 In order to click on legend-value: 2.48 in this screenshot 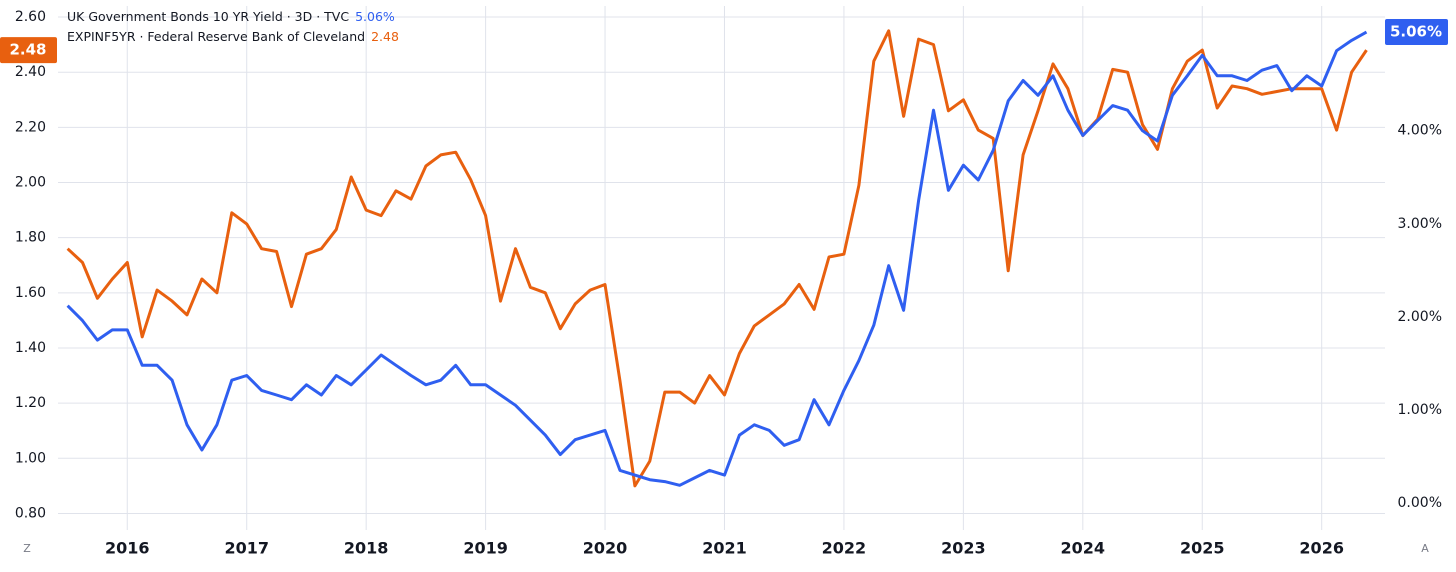, I will do `click(385, 36)`.